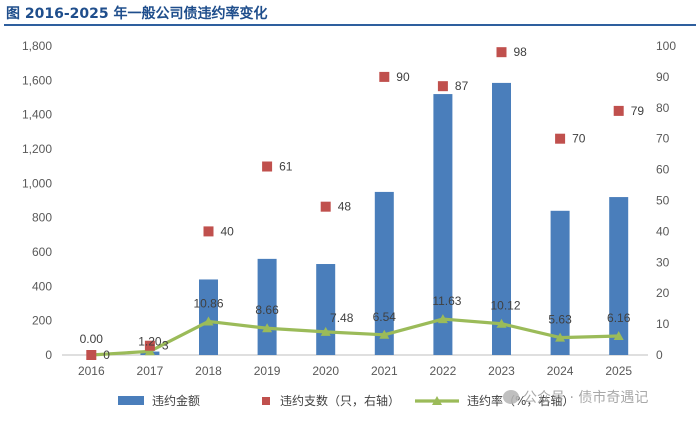  What do you see at coordinates (37, 115) in the screenshot?
I see `y-left-tick-label: 1,400` at bounding box center [37, 115].